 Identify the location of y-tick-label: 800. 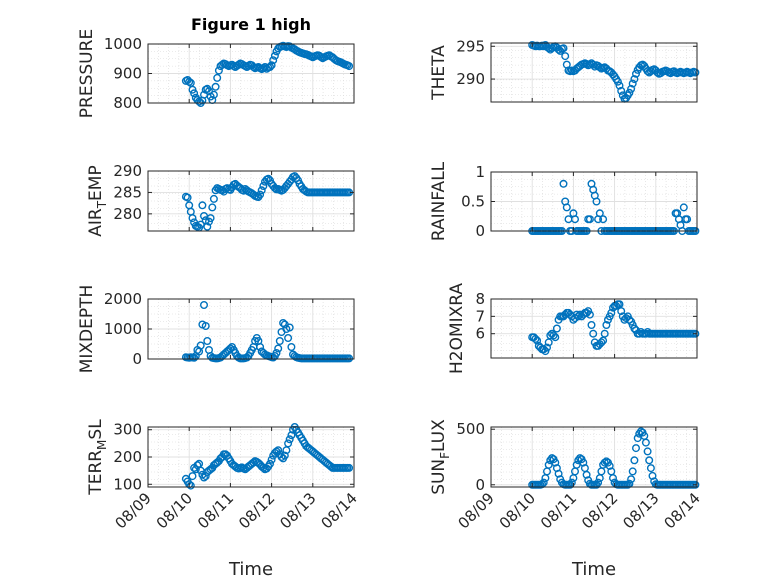
(127, 103).